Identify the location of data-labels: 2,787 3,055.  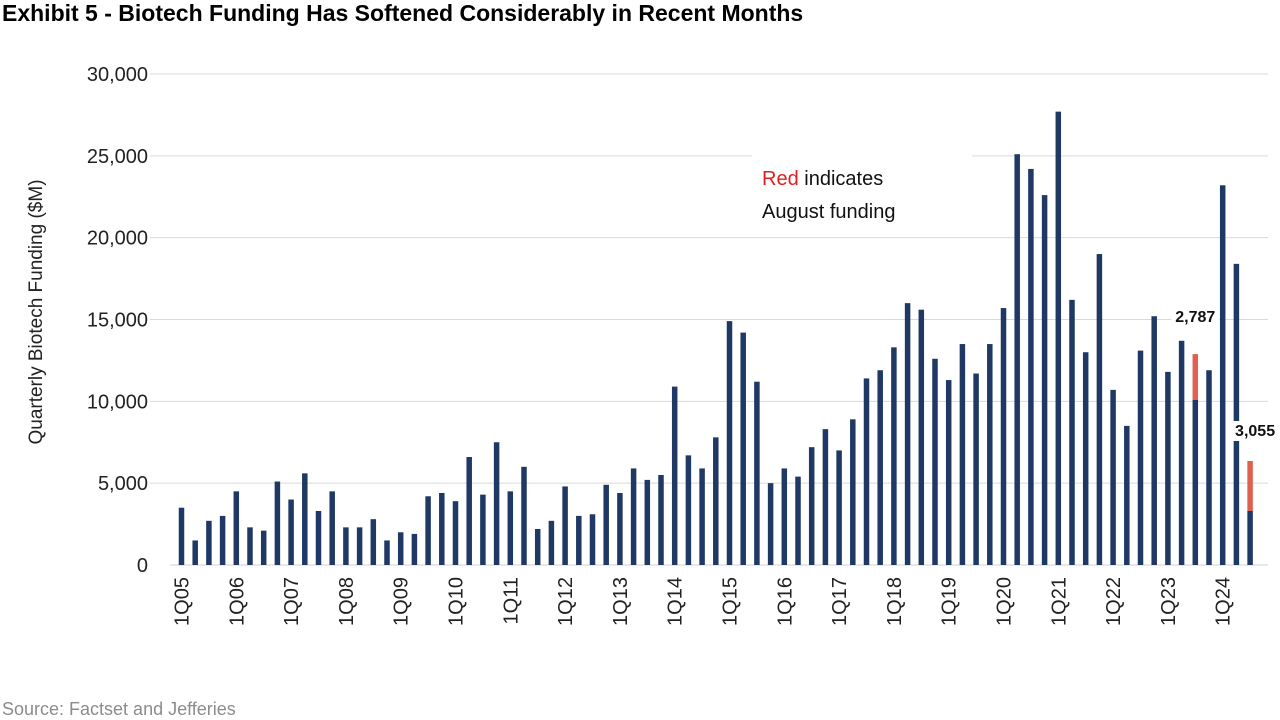
(1223, 374).